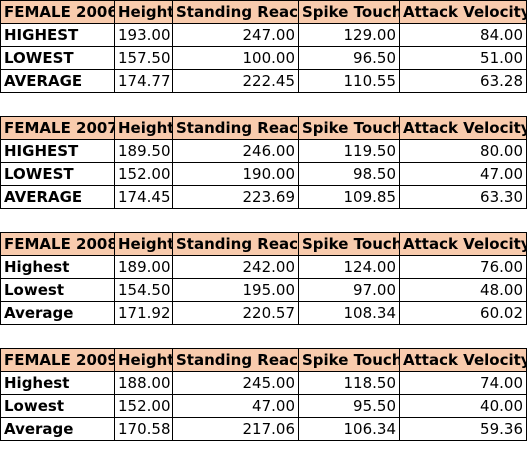 The width and height of the screenshot is (530, 467). I want to click on value-cell: 189.00, so click(143, 267).